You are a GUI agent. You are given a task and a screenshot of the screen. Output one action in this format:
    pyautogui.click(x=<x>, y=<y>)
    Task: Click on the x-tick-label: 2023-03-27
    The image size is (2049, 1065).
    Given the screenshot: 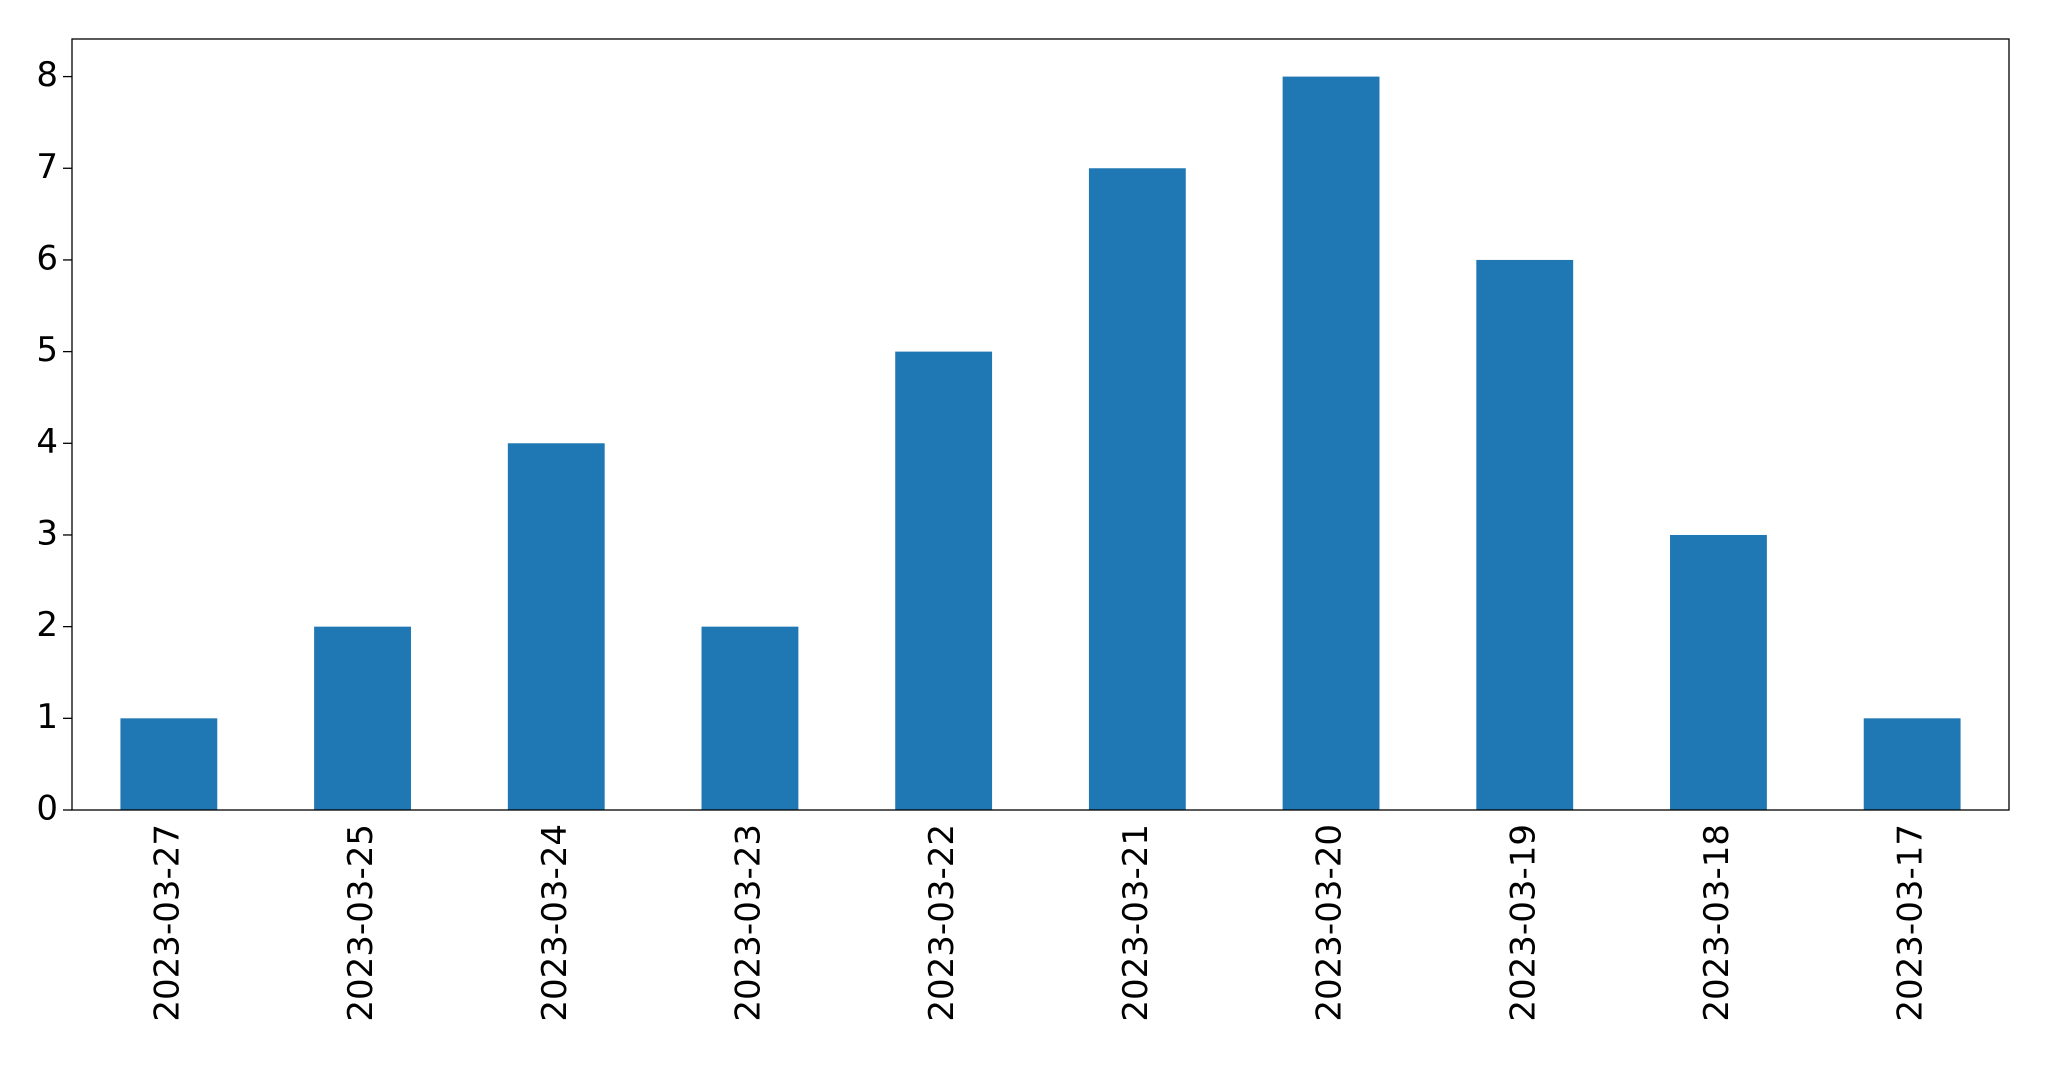 What is the action you would take?
    pyautogui.click(x=167, y=923)
    